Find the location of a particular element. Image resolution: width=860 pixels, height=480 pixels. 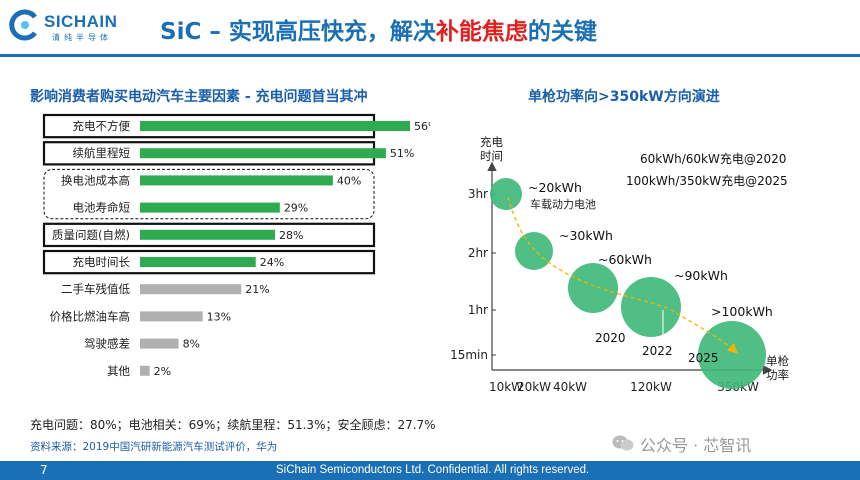

bubble-label: >100kWh is located at coordinates (742, 311).